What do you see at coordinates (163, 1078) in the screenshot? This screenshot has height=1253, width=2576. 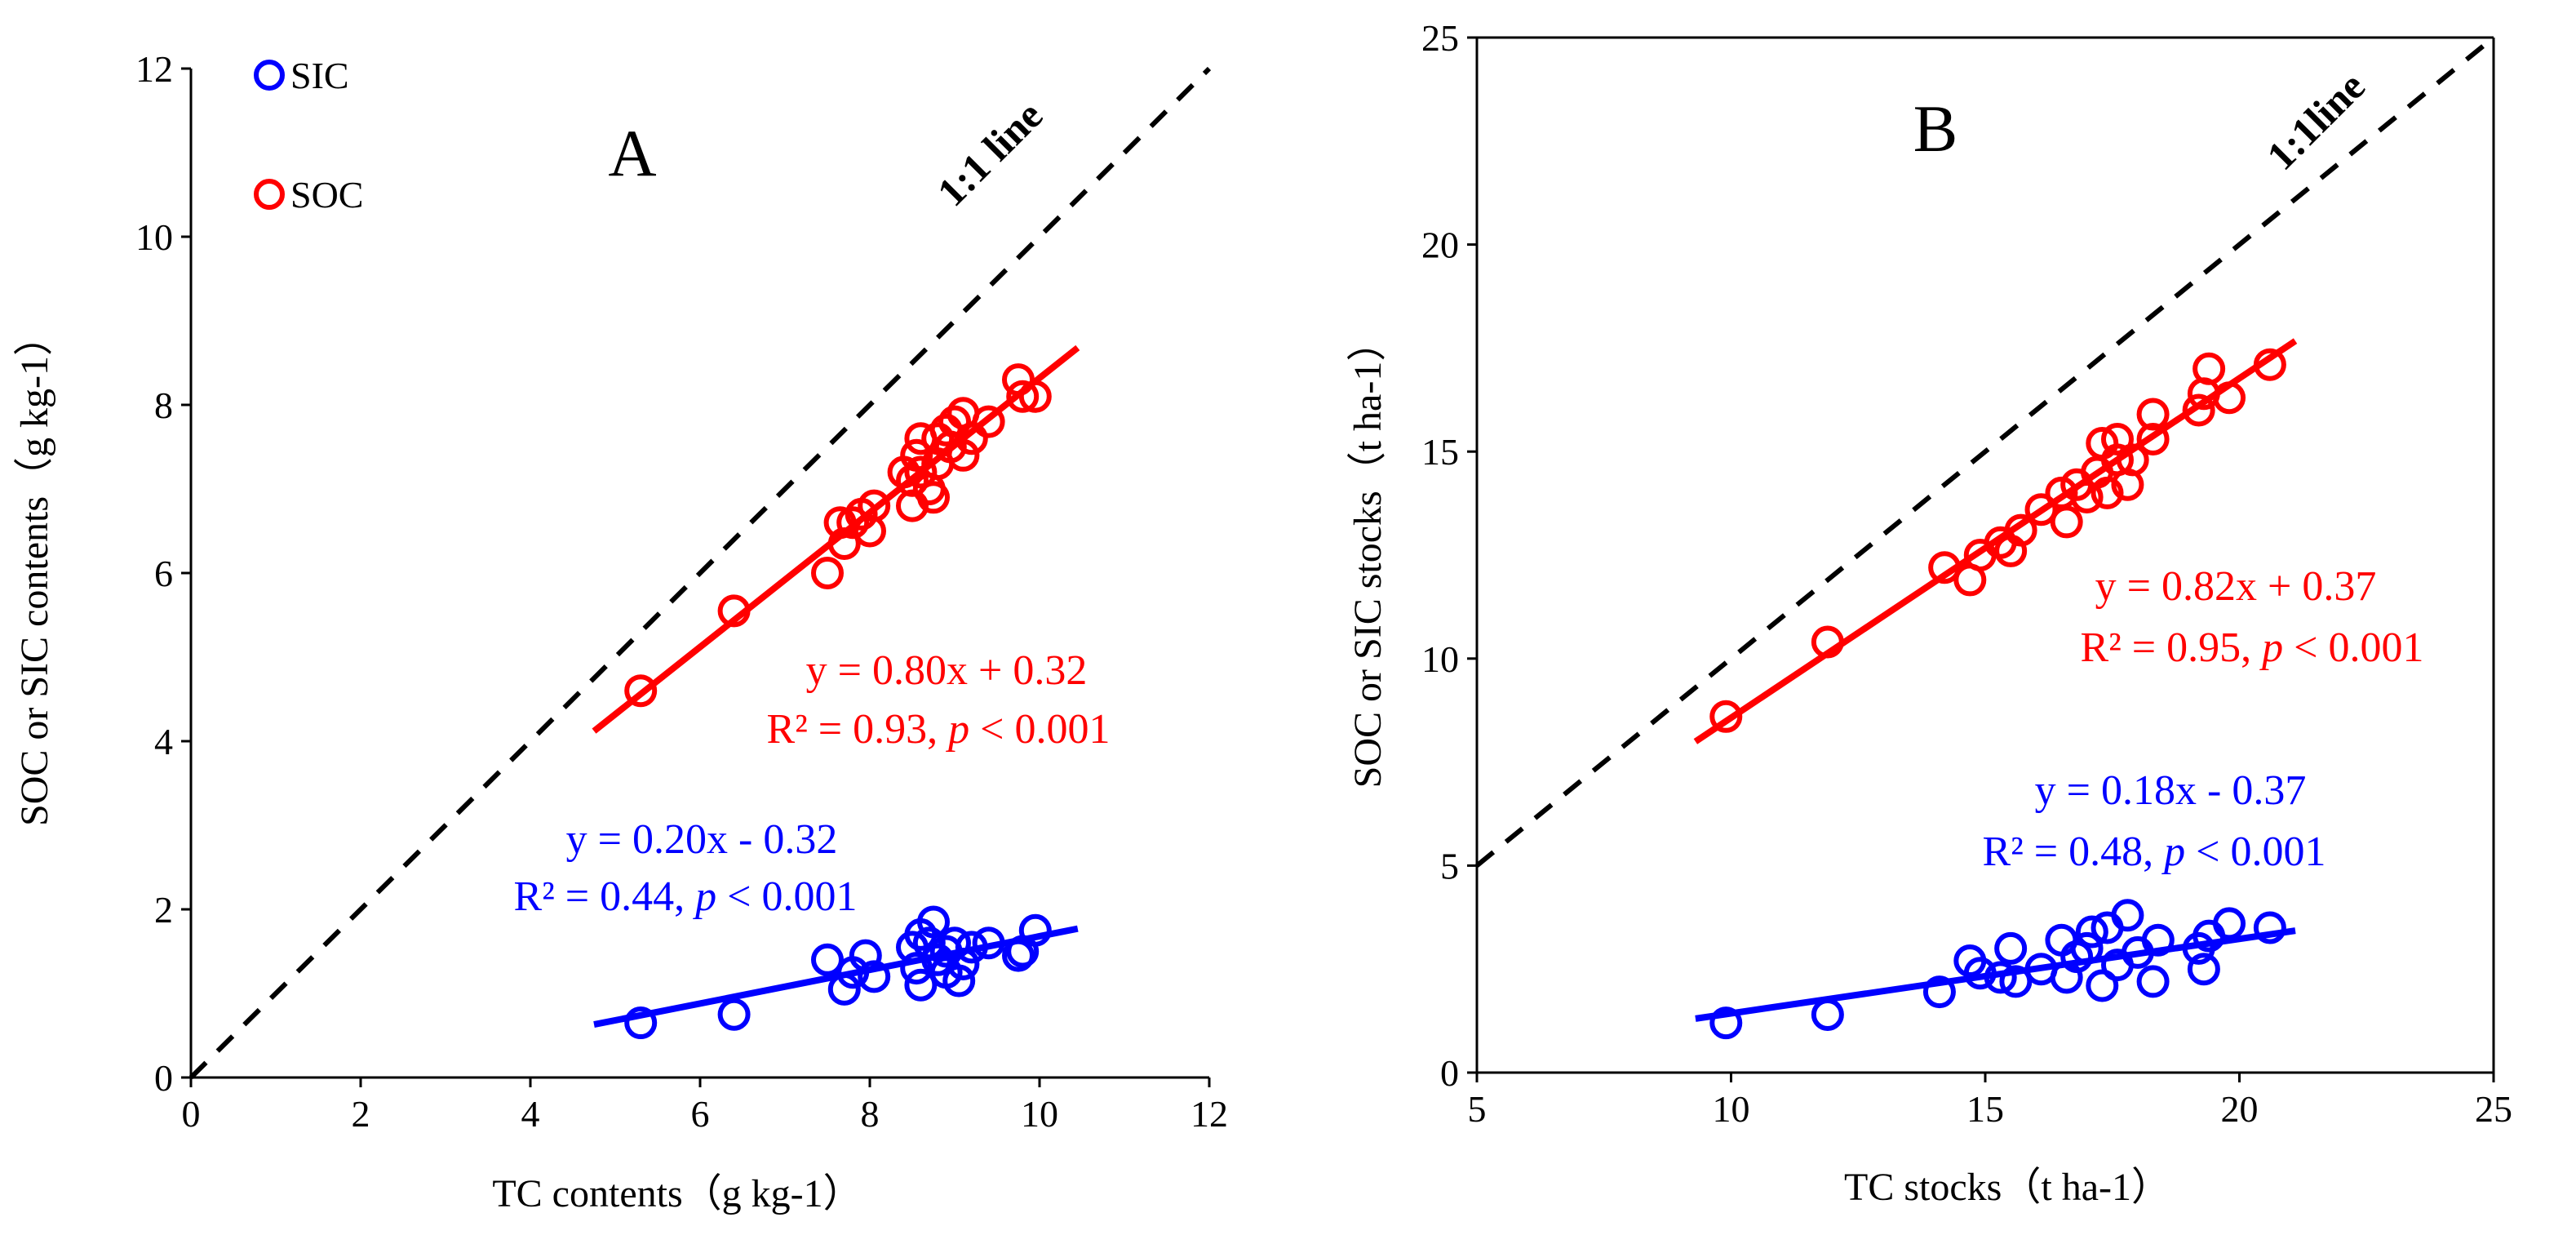 I see `y-tick-label-a: 0` at bounding box center [163, 1078].